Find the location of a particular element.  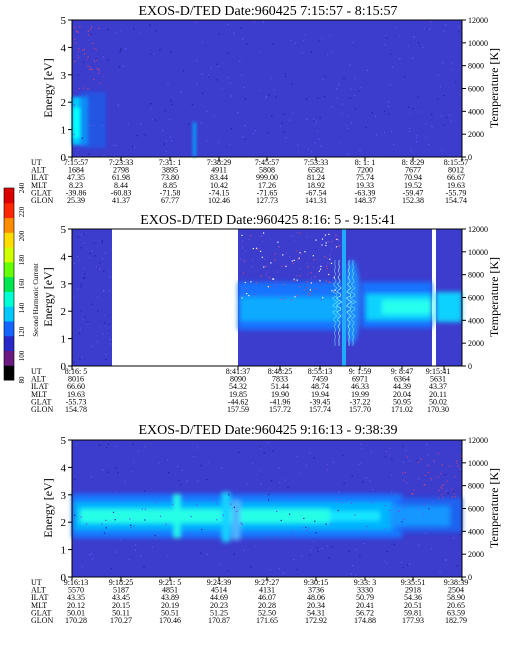

panel-3-ytick-label: 1 is located at coordinates (64, 551).